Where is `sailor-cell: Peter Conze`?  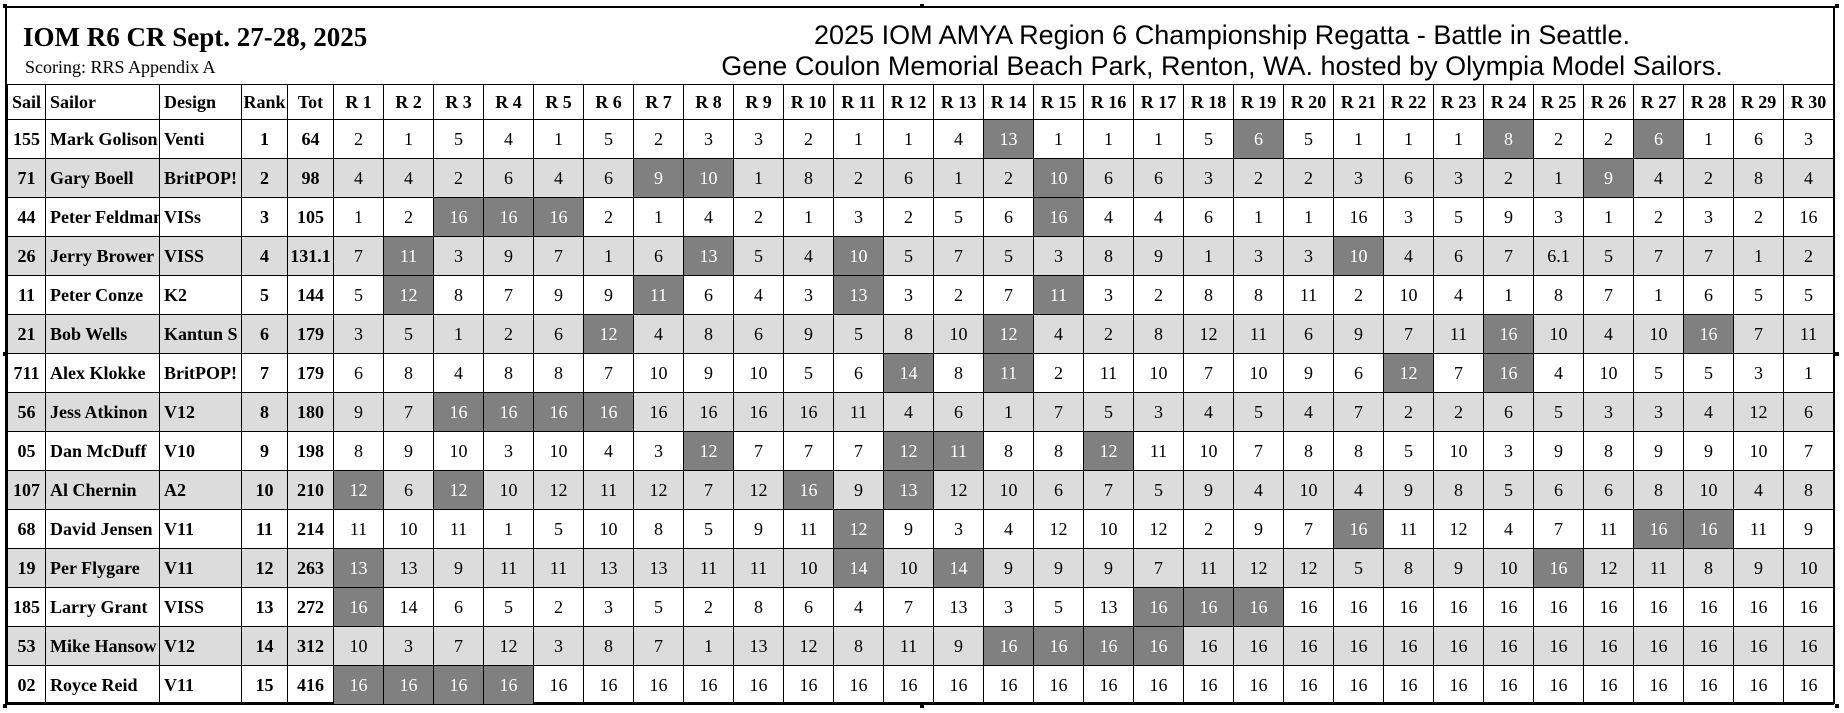 sailor-cell: Peter Conze is located at coordinates (102, 295).